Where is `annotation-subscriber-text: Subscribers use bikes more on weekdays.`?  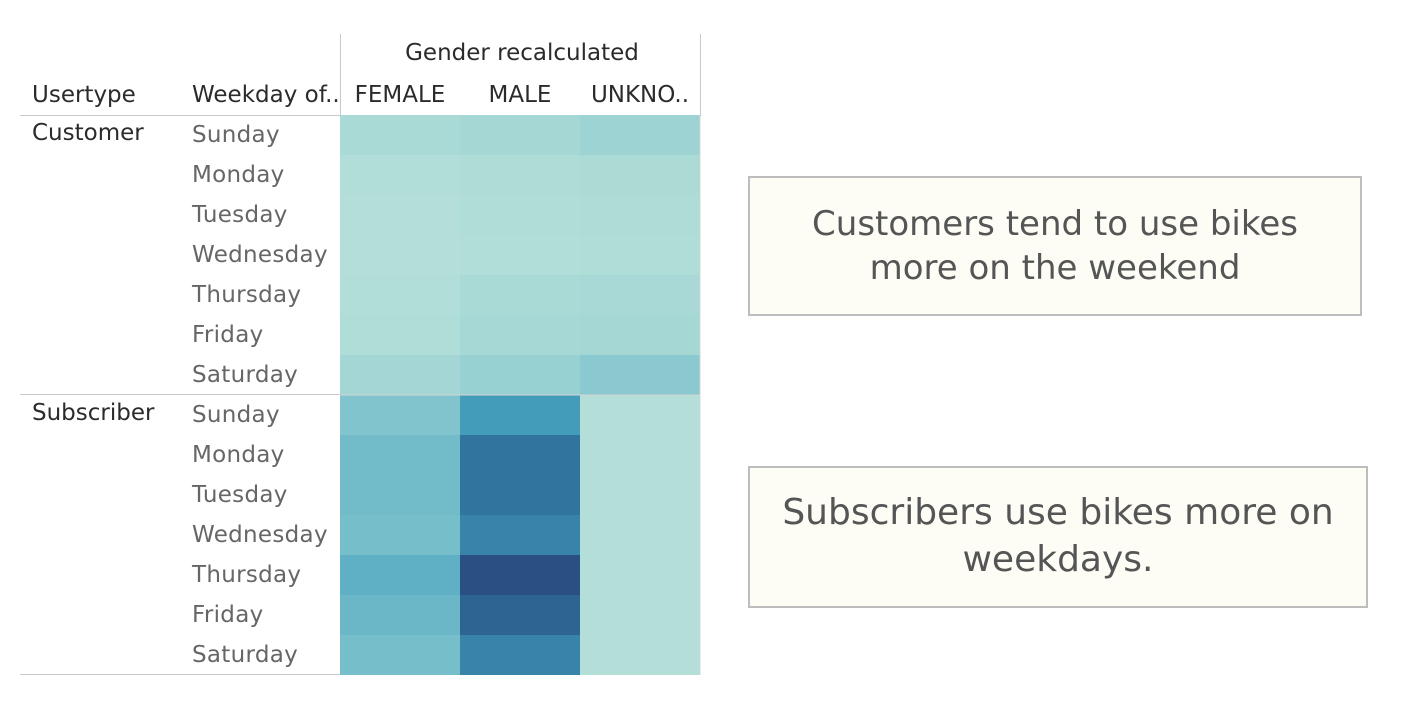 annotation-subscriber-text: Subscribers use bikes more on weekdays. is located at coordinates (1058, 536).